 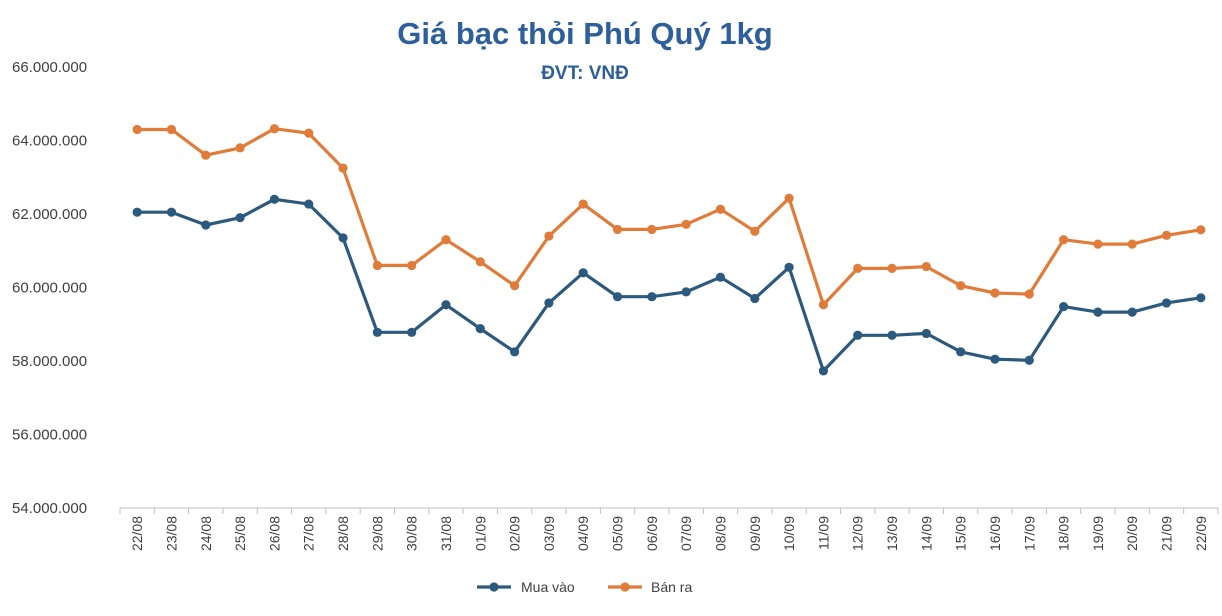 I want to click on y-tick-label: 62.000.000, so click(x=49, y=214).